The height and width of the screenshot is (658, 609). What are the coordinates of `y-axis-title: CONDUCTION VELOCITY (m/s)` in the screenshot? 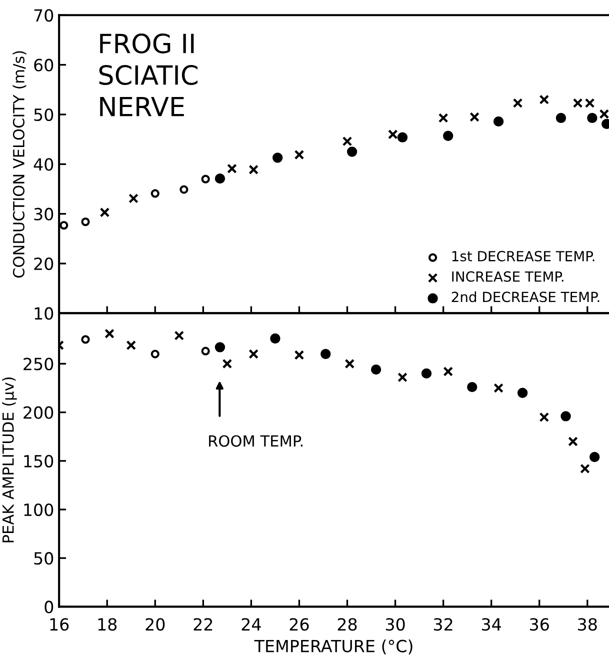 It's located at (19, 164).